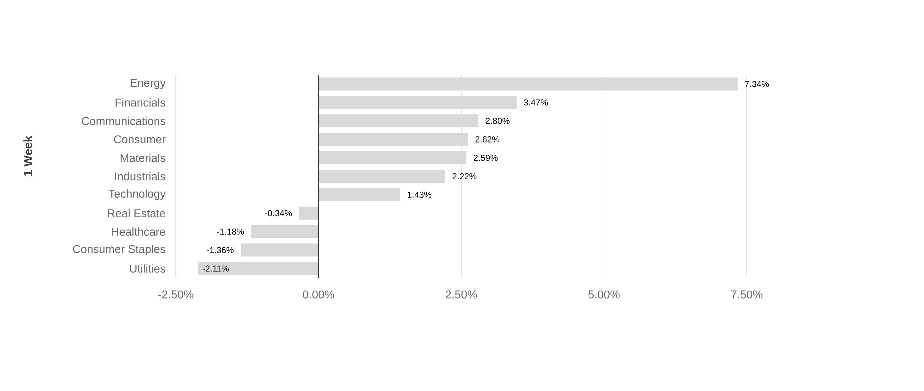  What do you see at coordinates (137, 195) in the screenshot?
I see `y-tick-label: Technology` at bounding box center [137, 195].